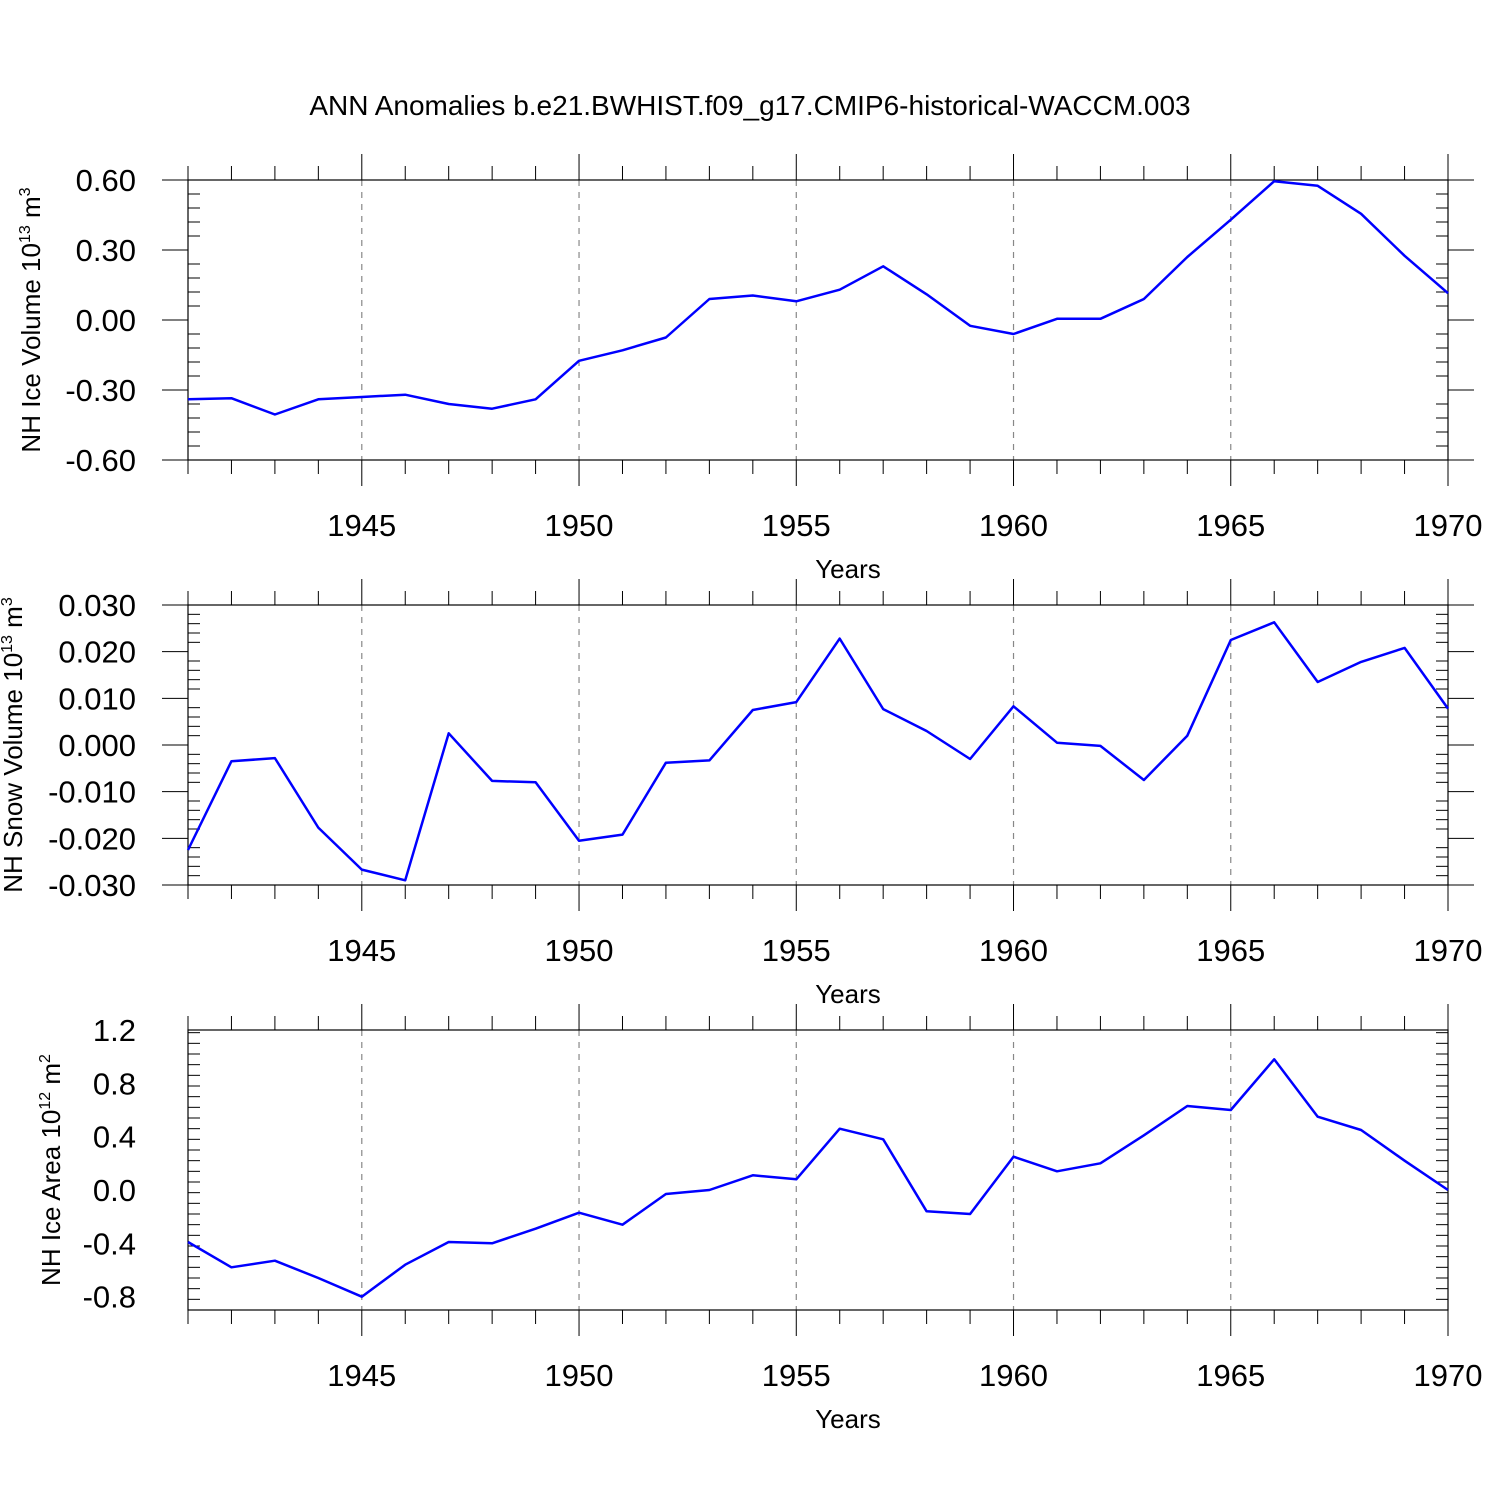 This screenshot has width=1500, height=1500. Describe the element at coordinates (51, 1198) in the screenshot. I see `y-axis-label-main: NH Ice Area 10` at that location.